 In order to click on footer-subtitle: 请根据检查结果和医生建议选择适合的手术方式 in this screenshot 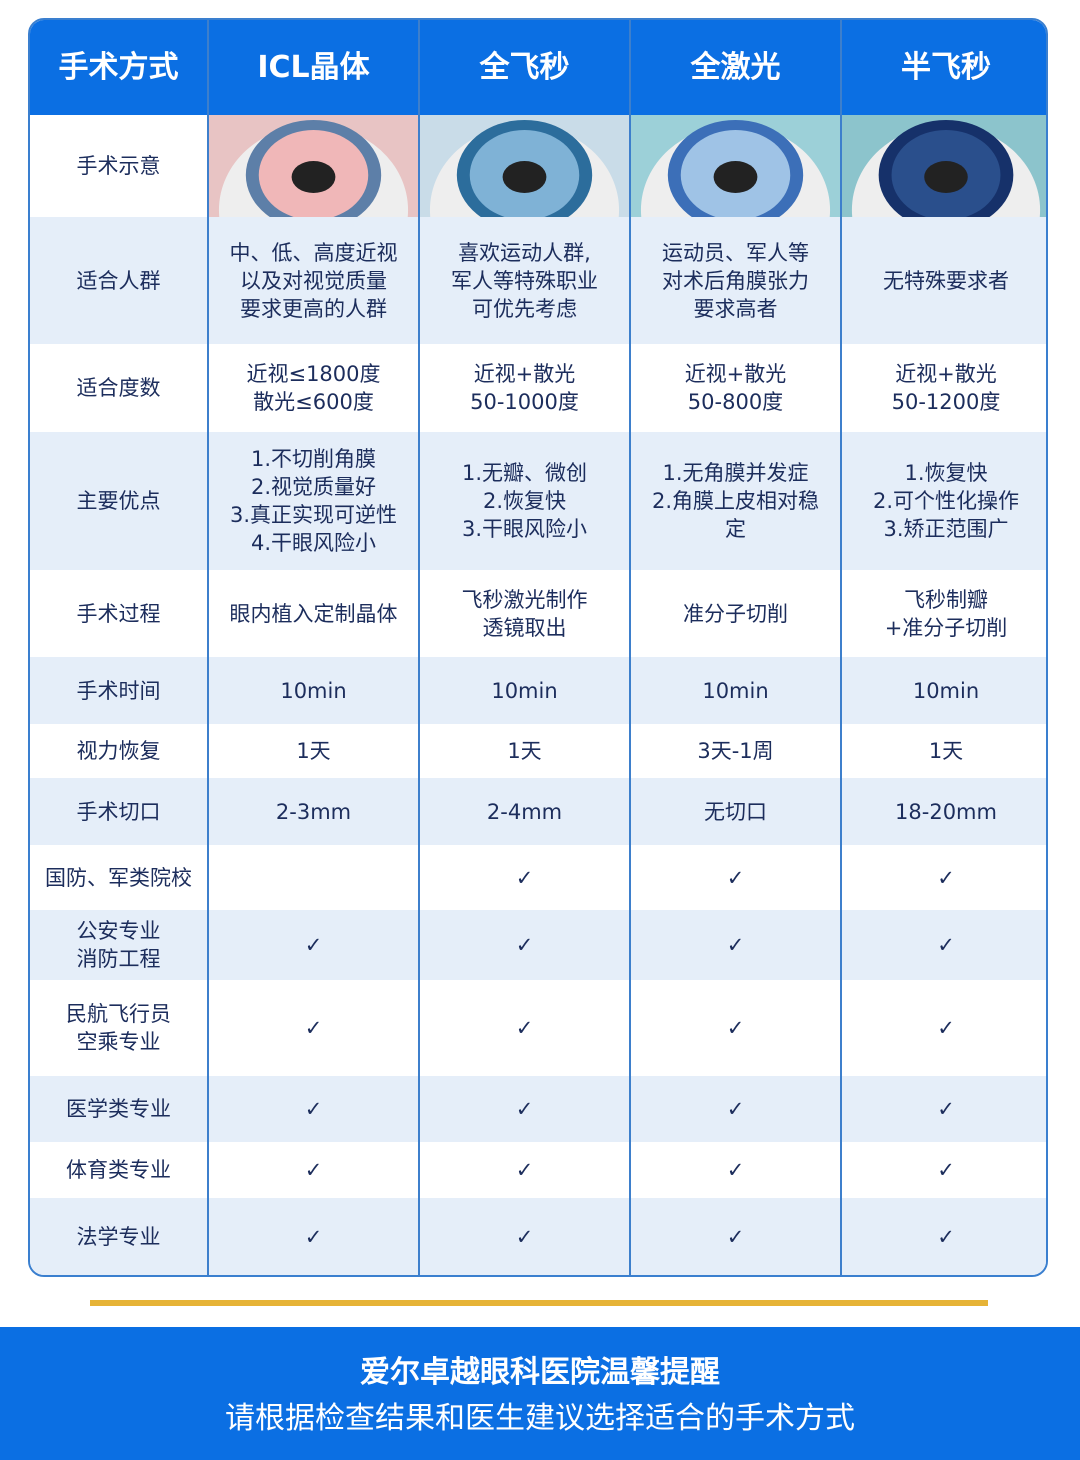, I will do `click(540, 1418)`.